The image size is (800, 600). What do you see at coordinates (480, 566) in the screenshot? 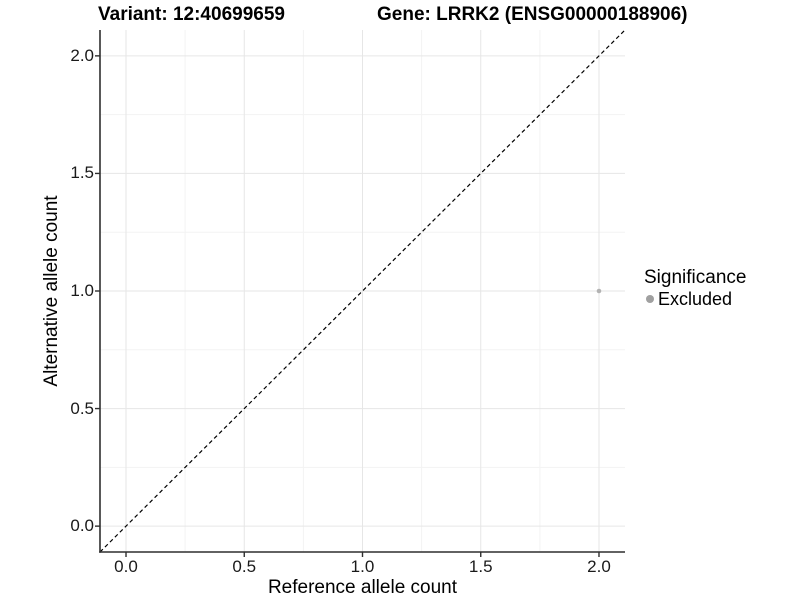
I see `x-tick-label: 1.5` at bounding box center [480, 566].